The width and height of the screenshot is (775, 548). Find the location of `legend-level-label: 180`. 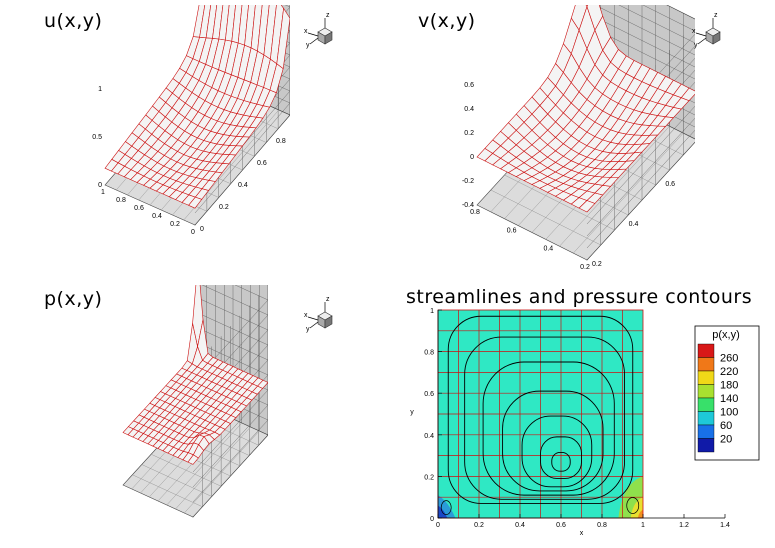

legend-level-label: 180 is located at coordinates (729, 386).